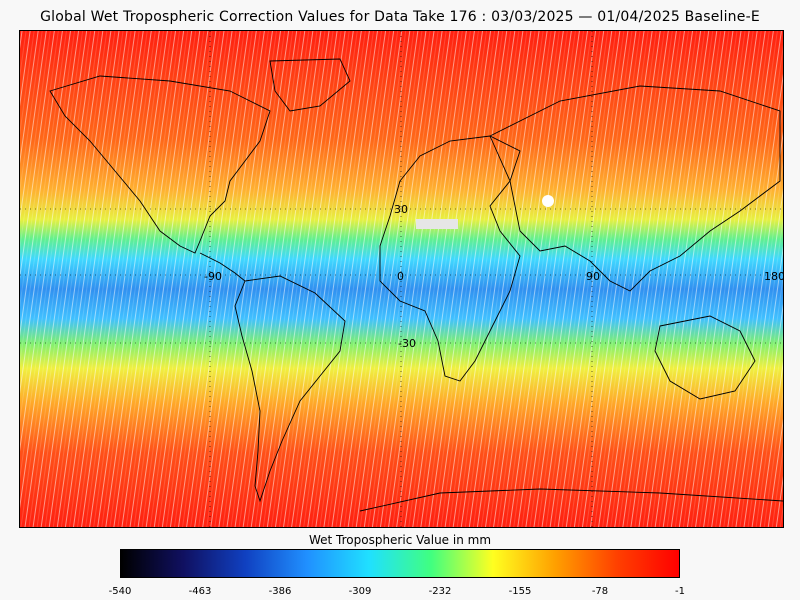 The height and width of the screenshot is (600, 800). Describe the element at coordinates (571, 500) in the screenshot. I see `antarctica-outline` at that location.